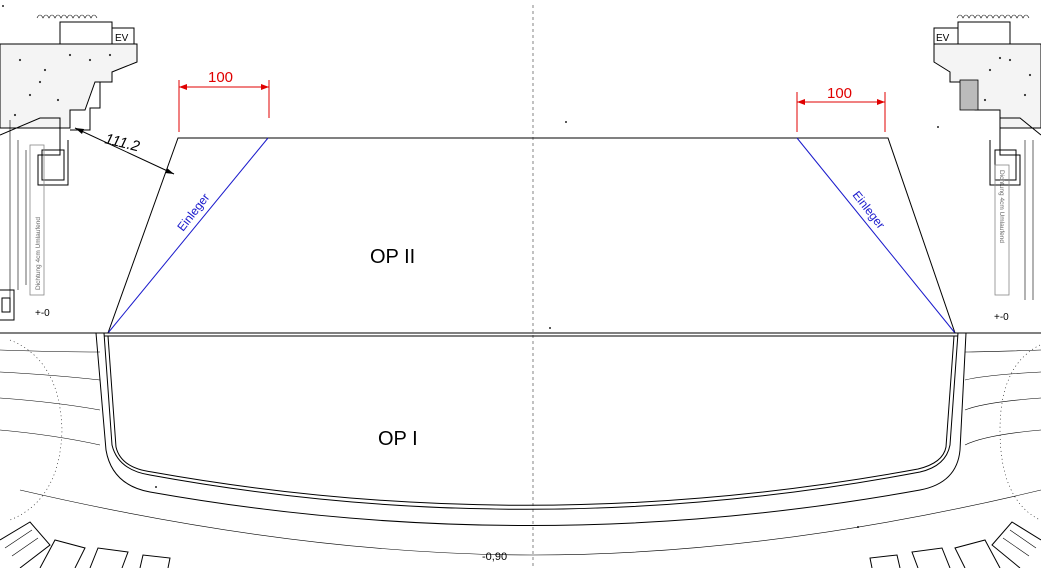 The image size is (1041, 568). I want to click on ev-box-left, so click(86, 33).